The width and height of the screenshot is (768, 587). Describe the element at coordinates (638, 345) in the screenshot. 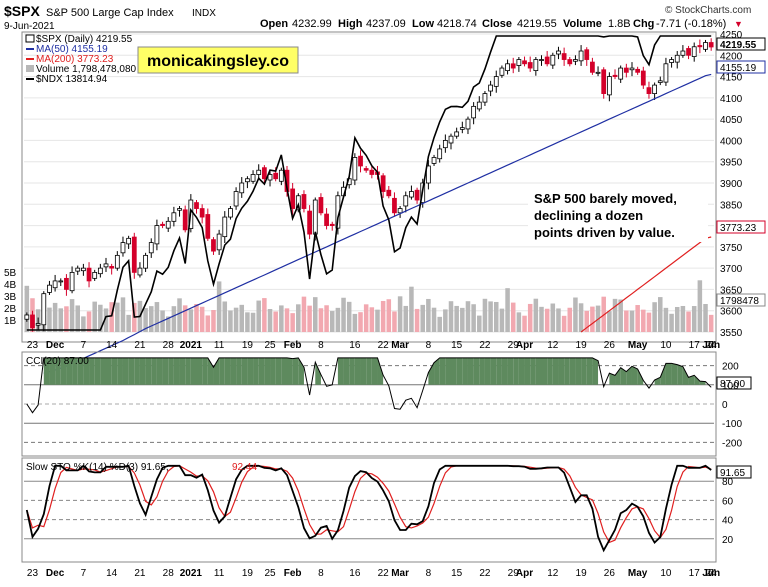

I see `date-tick-label: May` at that location.